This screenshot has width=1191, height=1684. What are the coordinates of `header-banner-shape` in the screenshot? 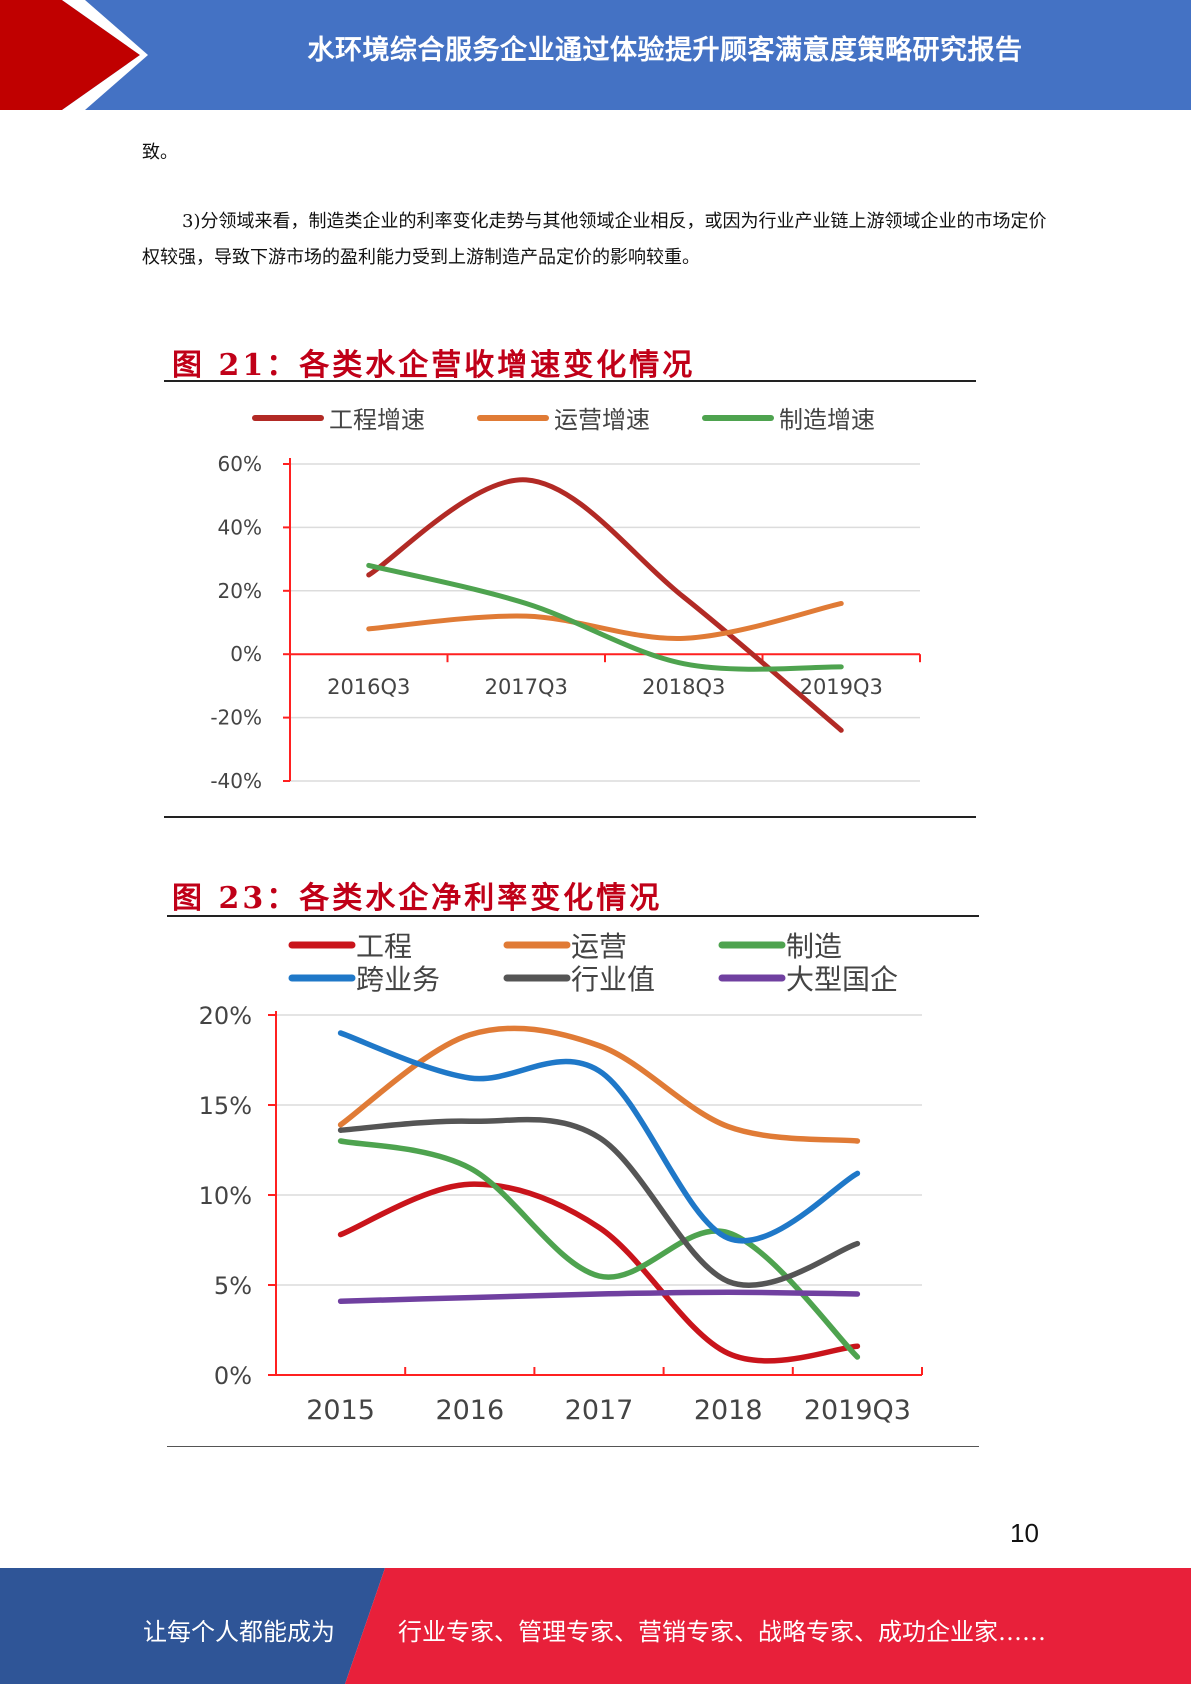 It's located at (74, 55).